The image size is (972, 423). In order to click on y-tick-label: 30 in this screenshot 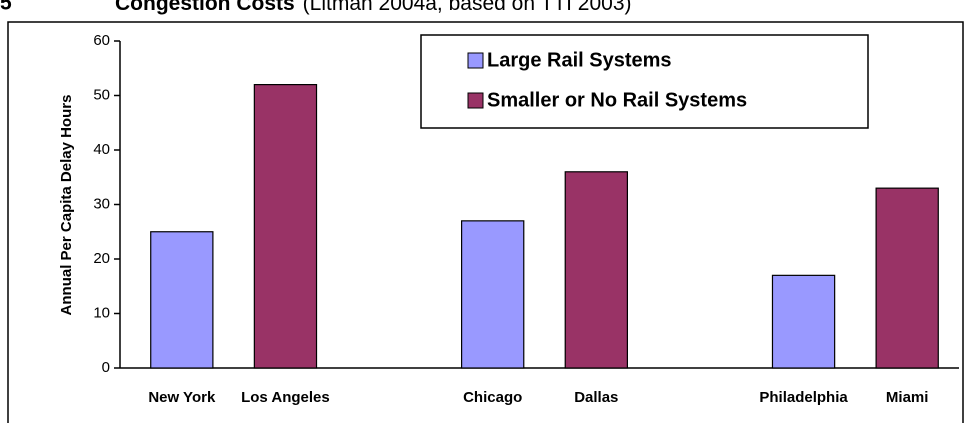, I will do `click(101, 203)`.